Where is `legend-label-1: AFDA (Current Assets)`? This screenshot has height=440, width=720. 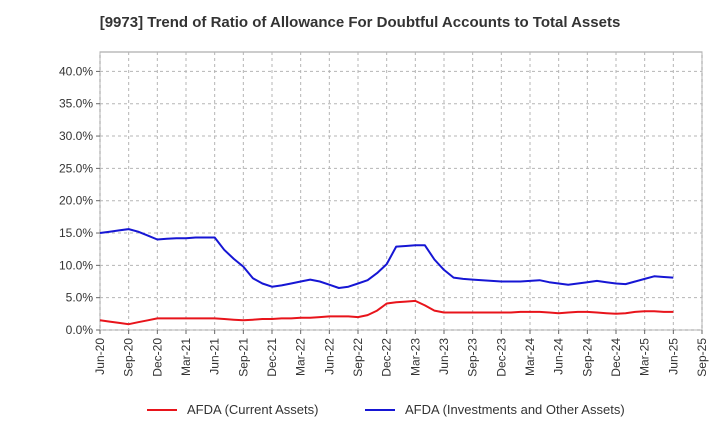
legend-label-1: AFDA (Current Assets) is located at coordinates (252, 409).